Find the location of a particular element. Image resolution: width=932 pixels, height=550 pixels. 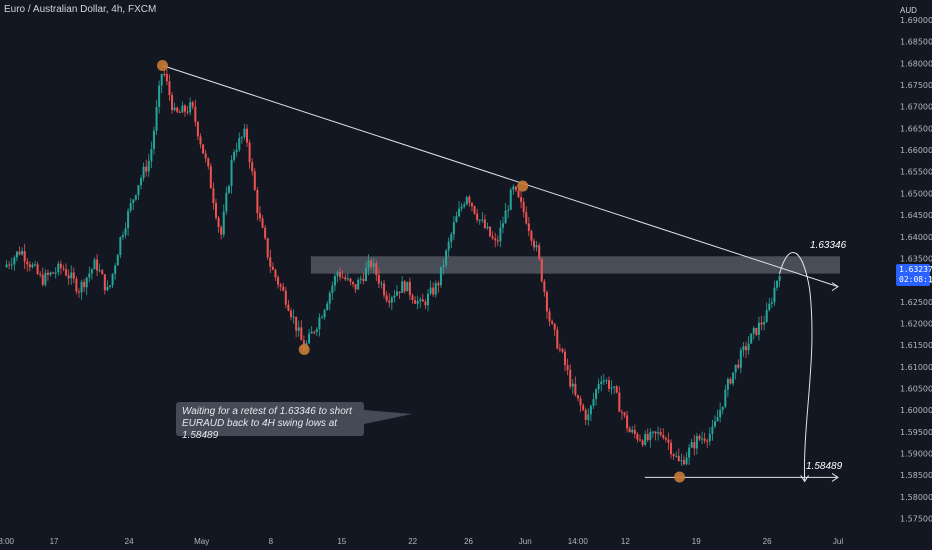

y-tick-label: 1.69000 is located at coordinates (916, 20).